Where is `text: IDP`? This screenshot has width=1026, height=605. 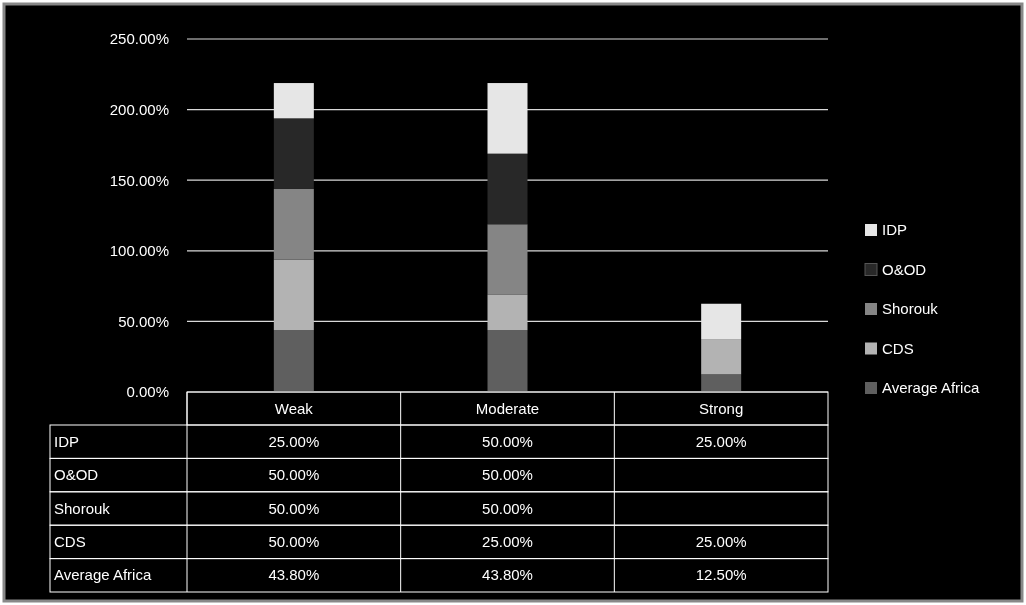
text: IDP is located at coordinates (67, 441).